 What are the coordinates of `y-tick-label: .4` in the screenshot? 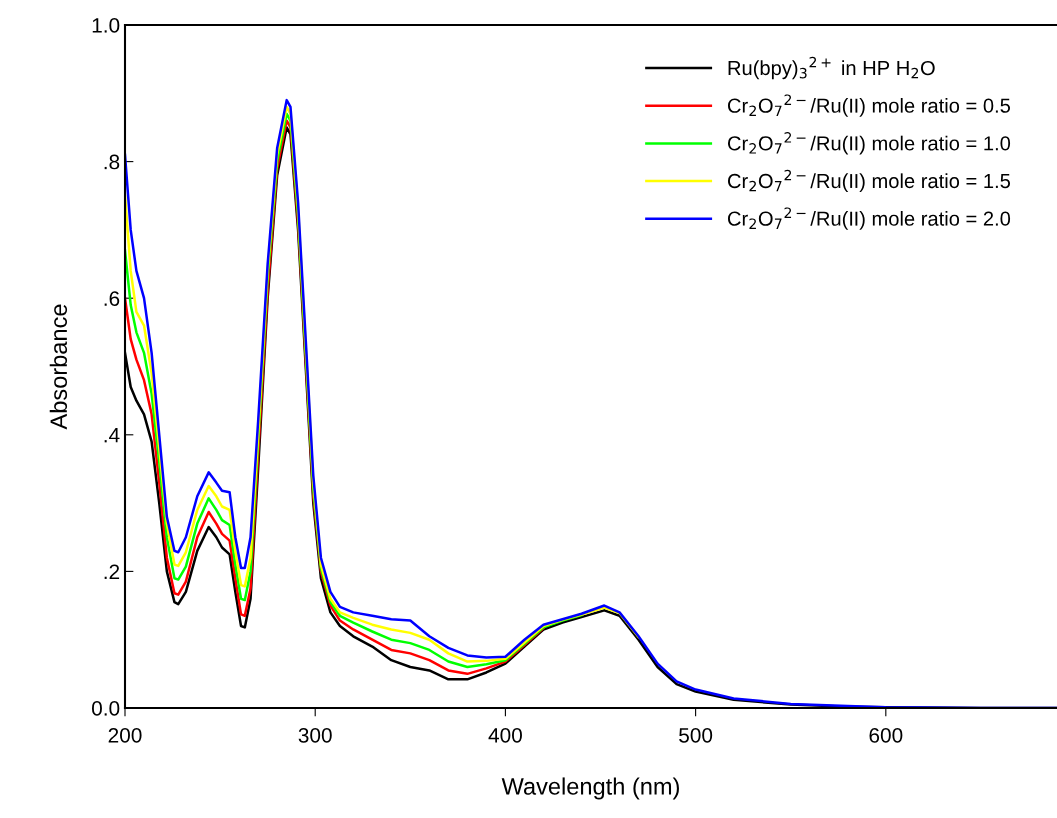 It's located at (112, 435).